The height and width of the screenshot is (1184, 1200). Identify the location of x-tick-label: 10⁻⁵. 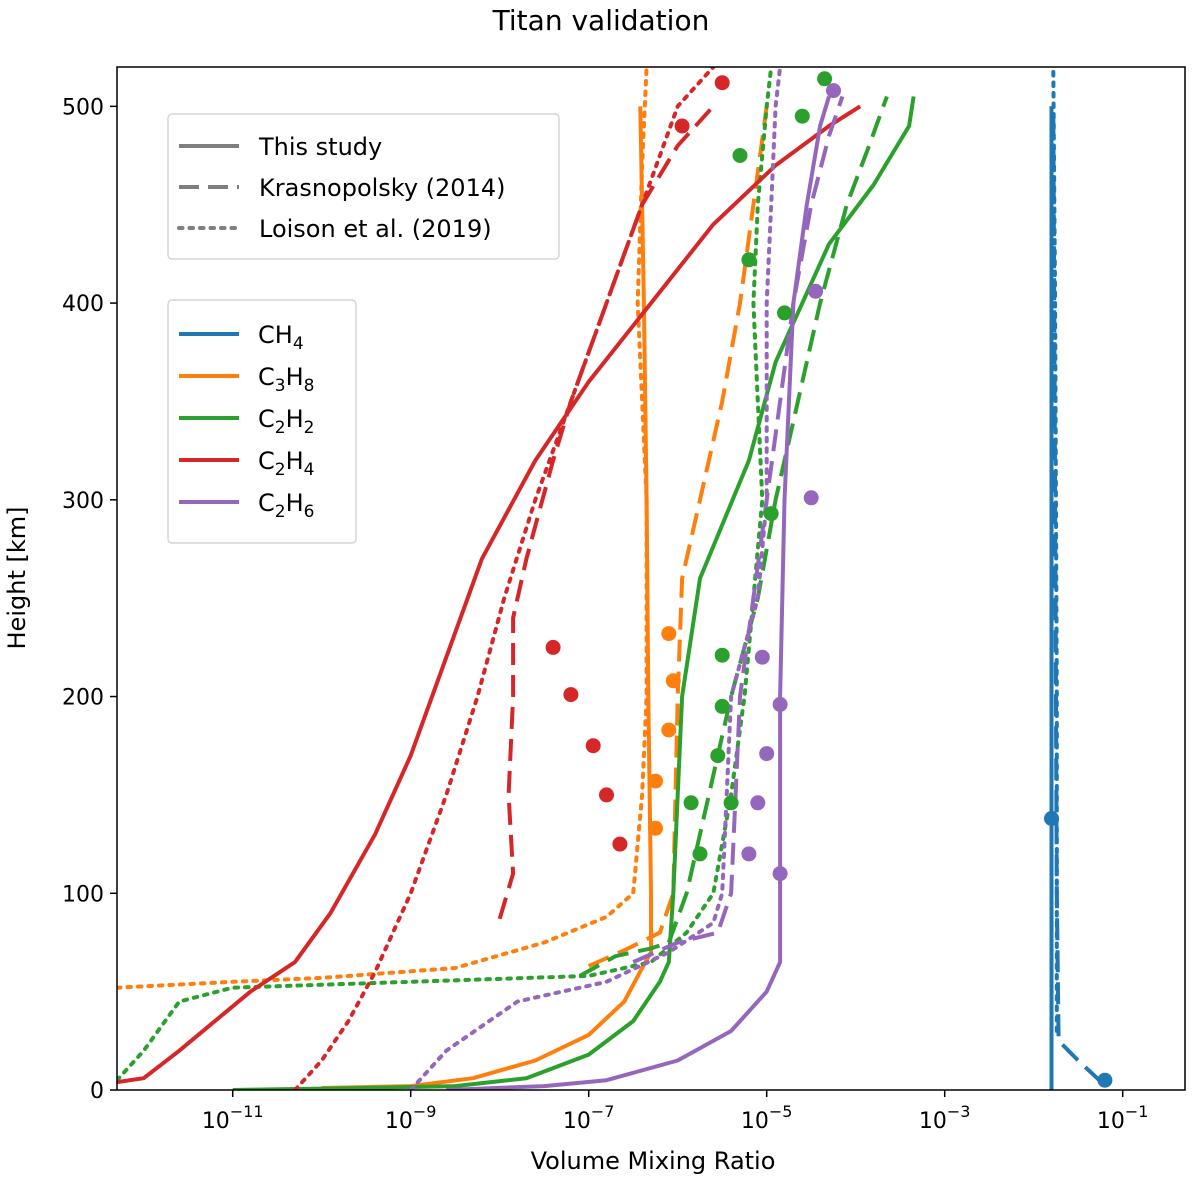
(767, 1118).